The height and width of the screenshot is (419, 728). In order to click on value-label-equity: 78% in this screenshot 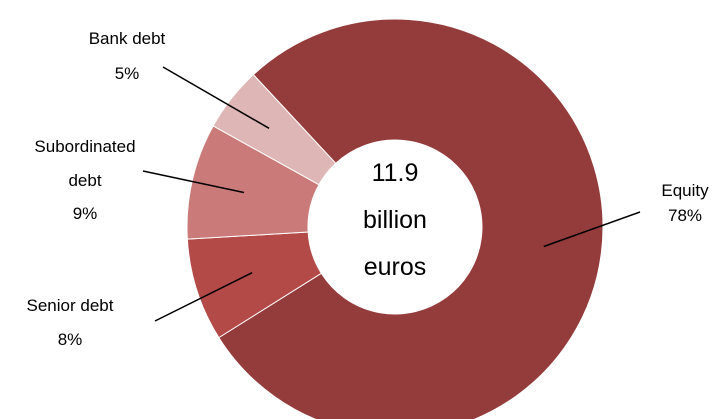, I will do `click(685, 215)`.